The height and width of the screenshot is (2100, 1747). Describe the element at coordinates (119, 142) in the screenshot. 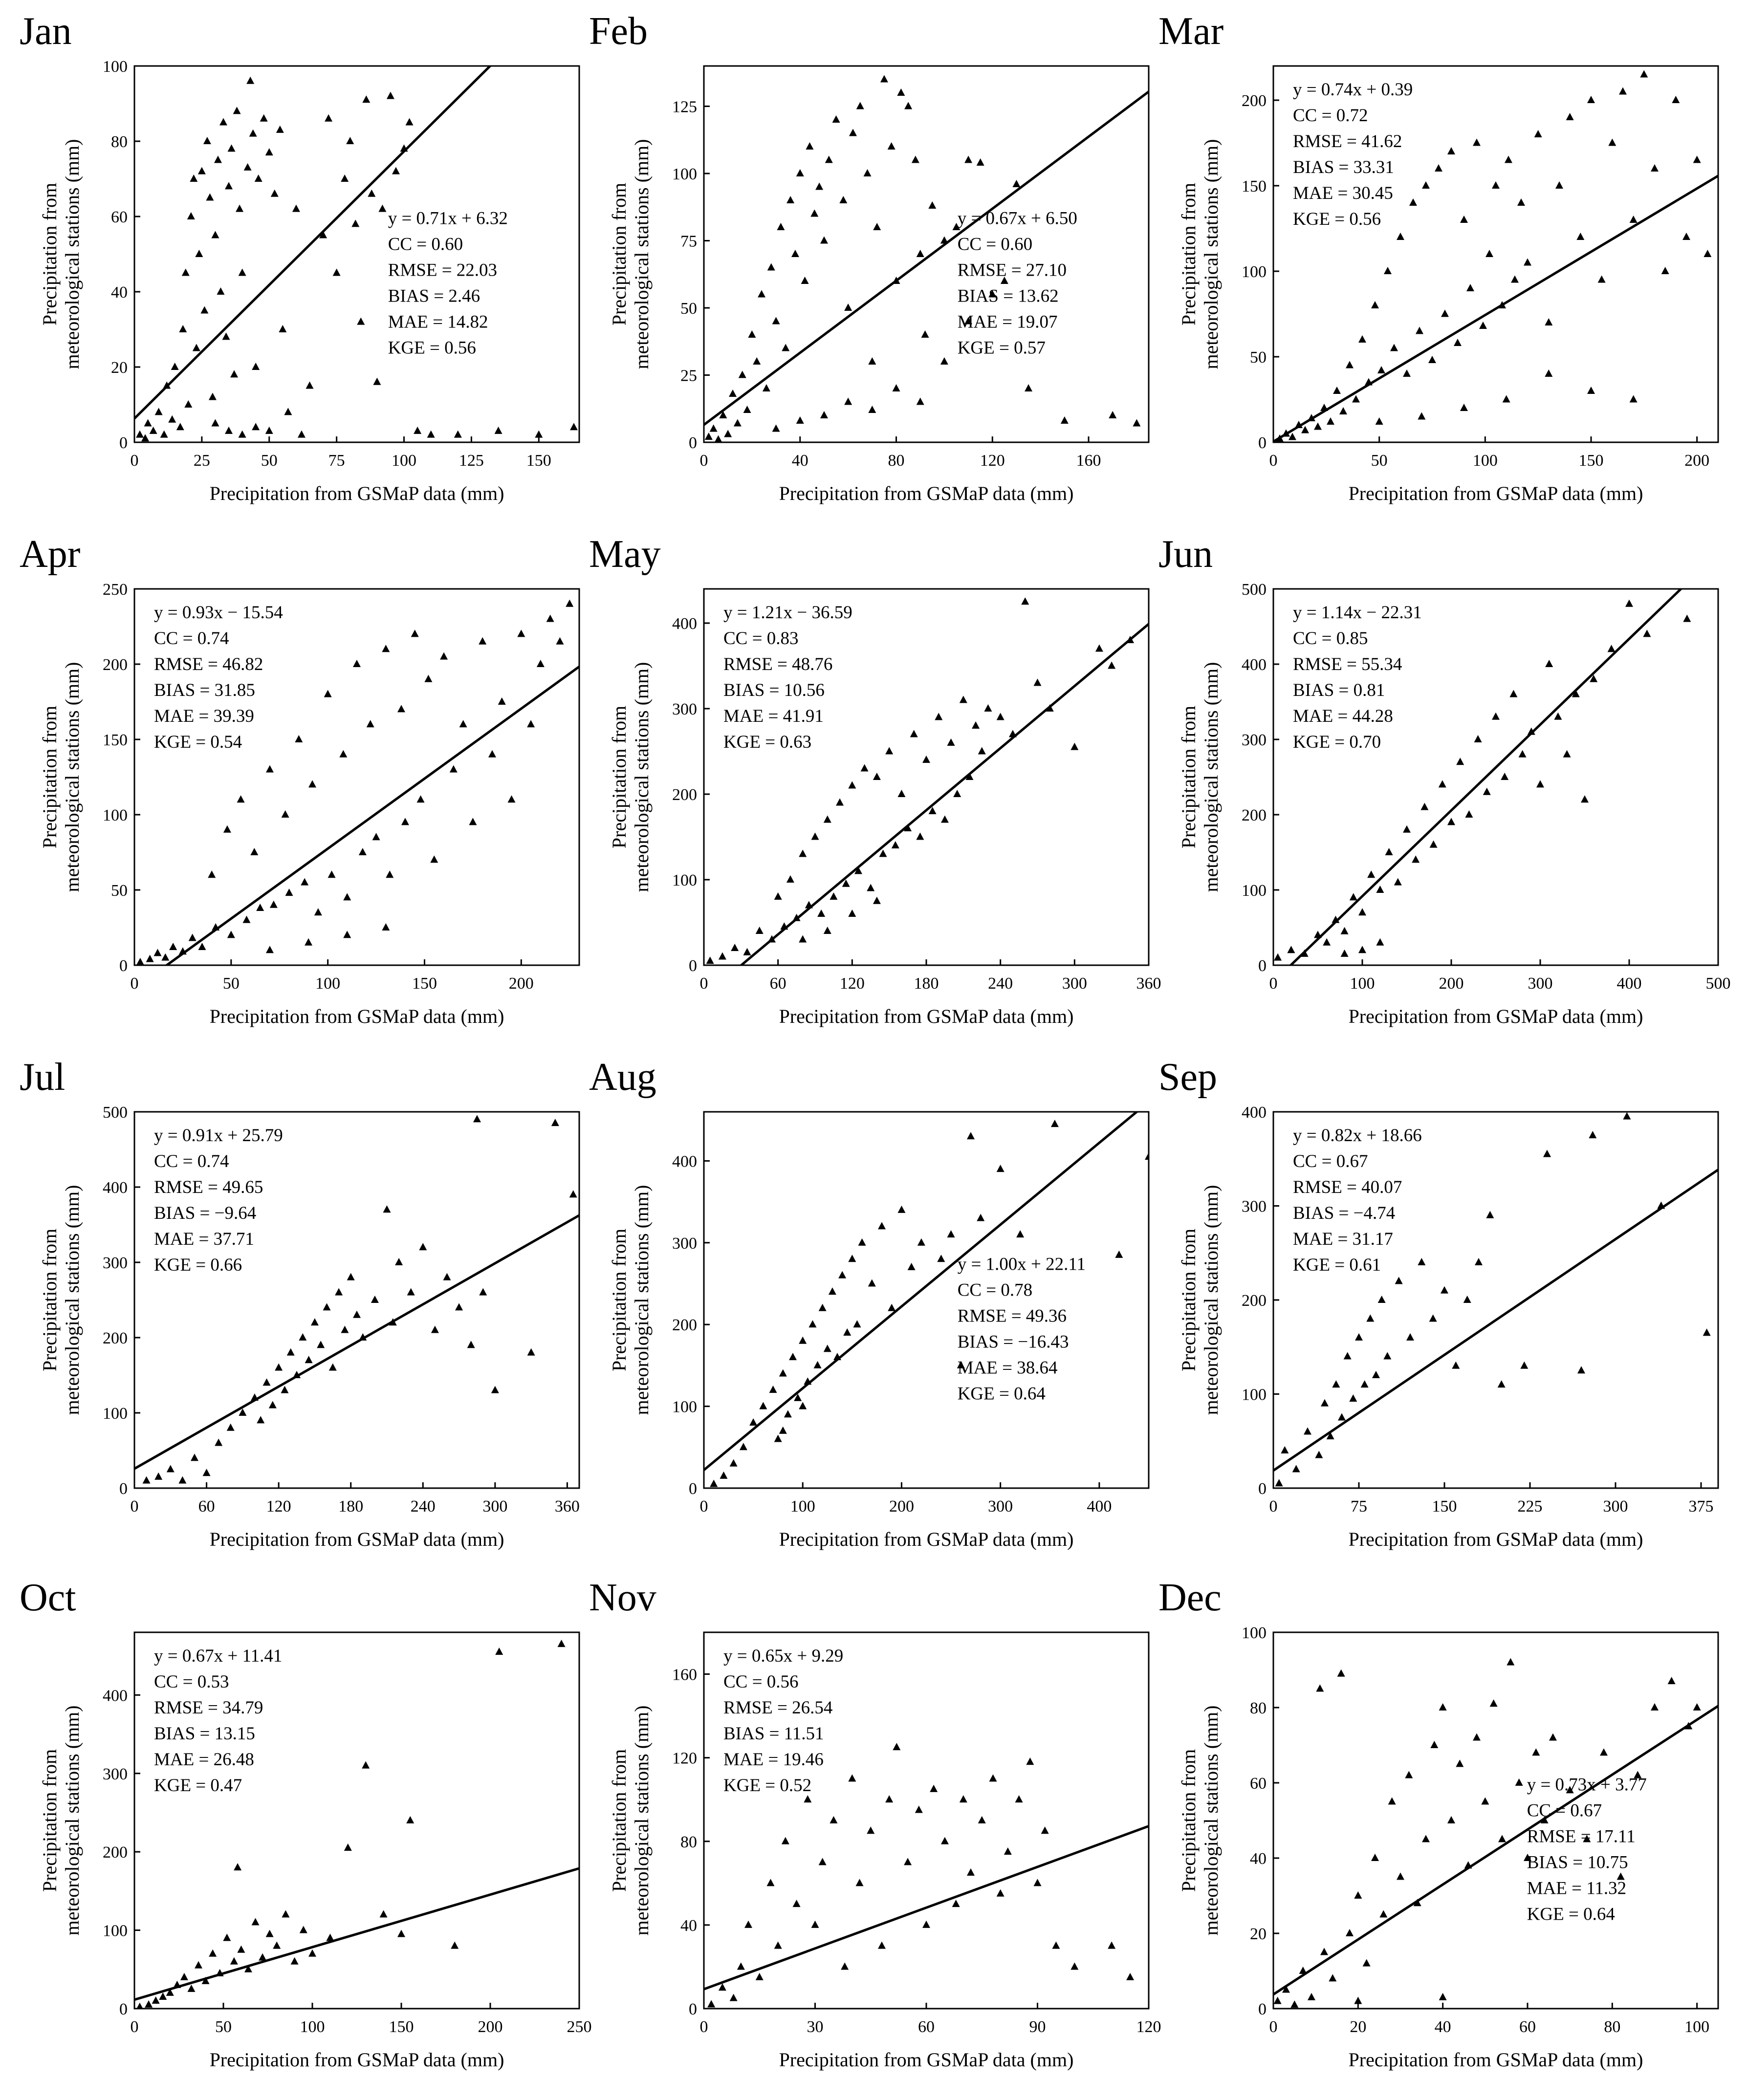

I see `y-tick-label: 80` at that location.